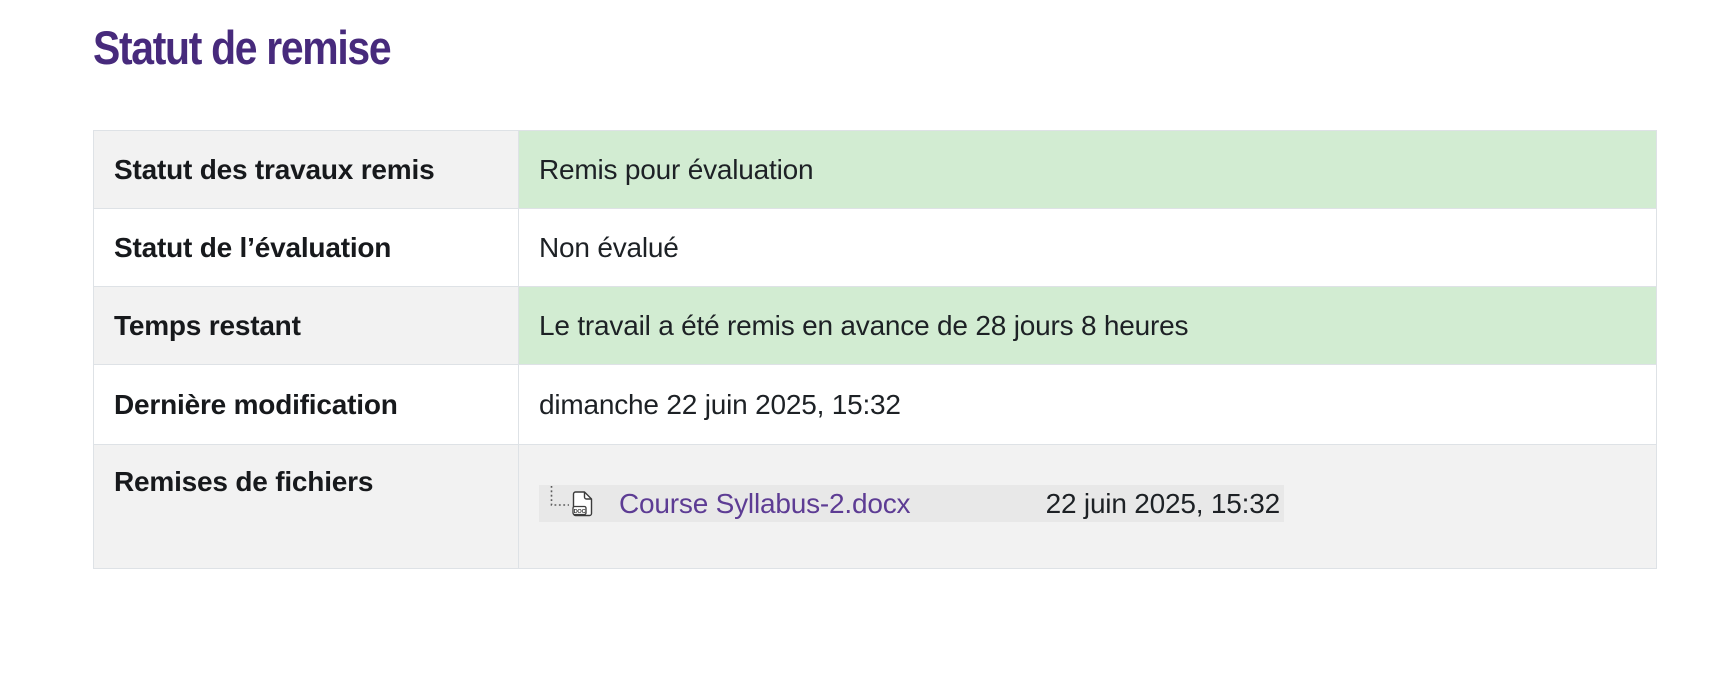 This screenshot has width=1730, height=678. What do you see at coordinates (306, 404) in the screenshot?
I see `row-label-last-modified: Dernière modification` at bounding box center [306, 404].